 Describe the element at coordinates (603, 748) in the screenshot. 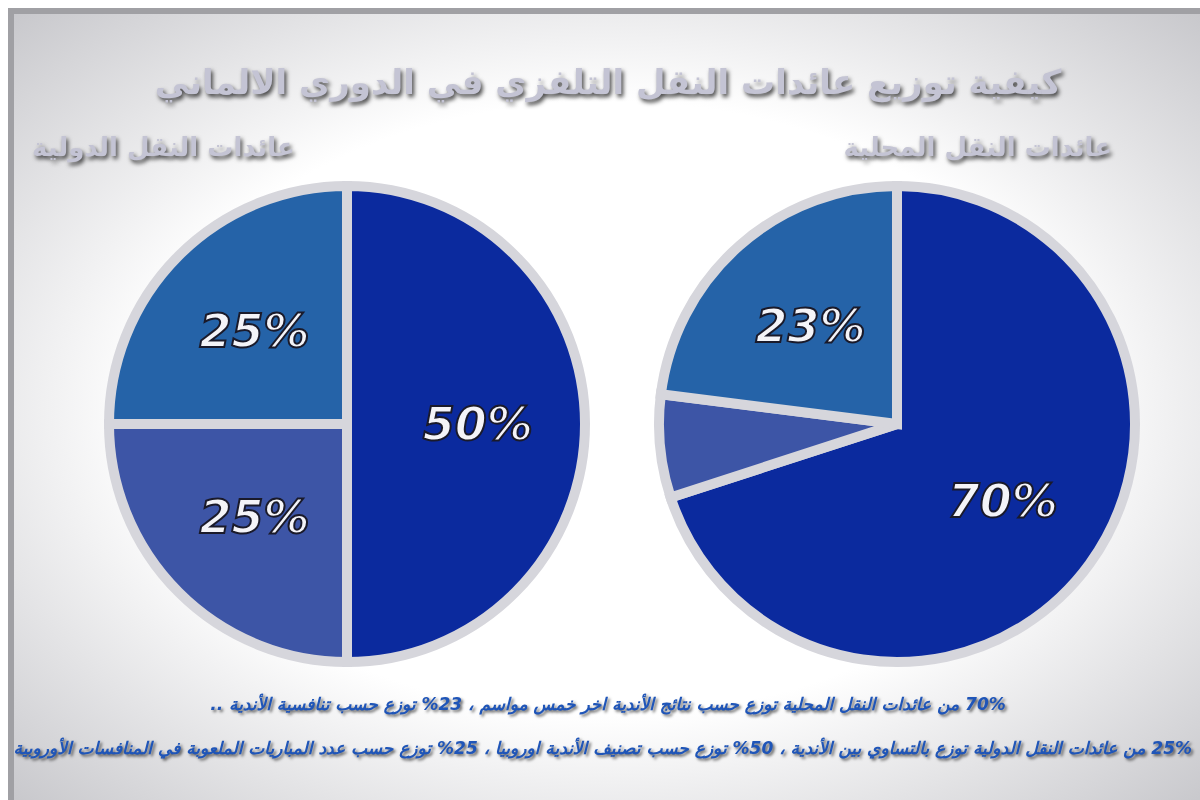

I see `text: 25% من عائدات النقل الدولية توزع بالتساوي بين الأندية ، 50% توزع حسب تصنيف الأندية اوروبيا ، 25% توزع حسب عدد المباريات الملعوبة في المنافسات الأوروبية` at that location.